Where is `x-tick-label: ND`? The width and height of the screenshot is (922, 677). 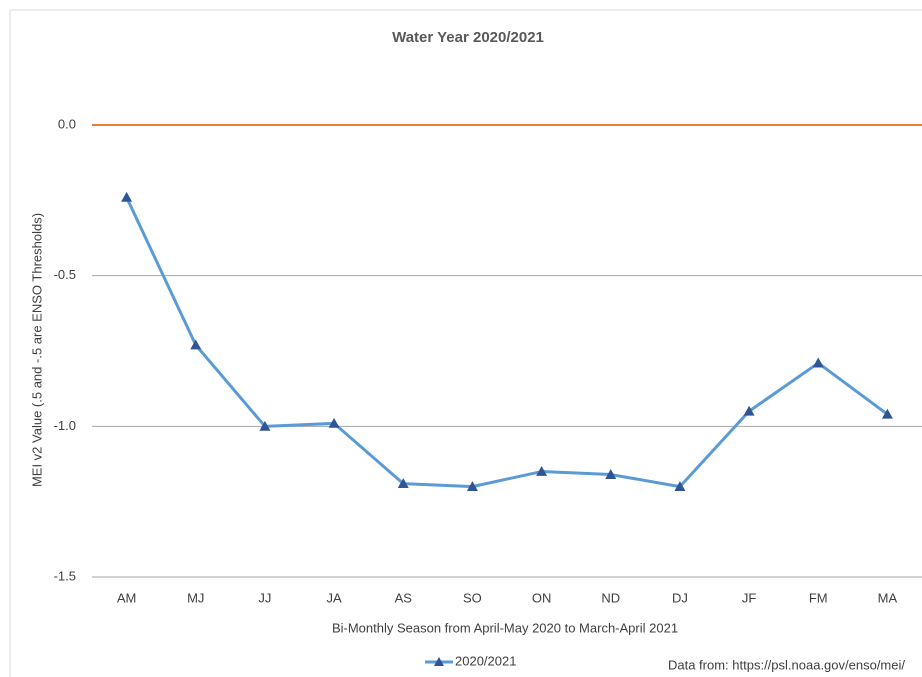 x-tick-label: ND is located at coordinates (610, 597).